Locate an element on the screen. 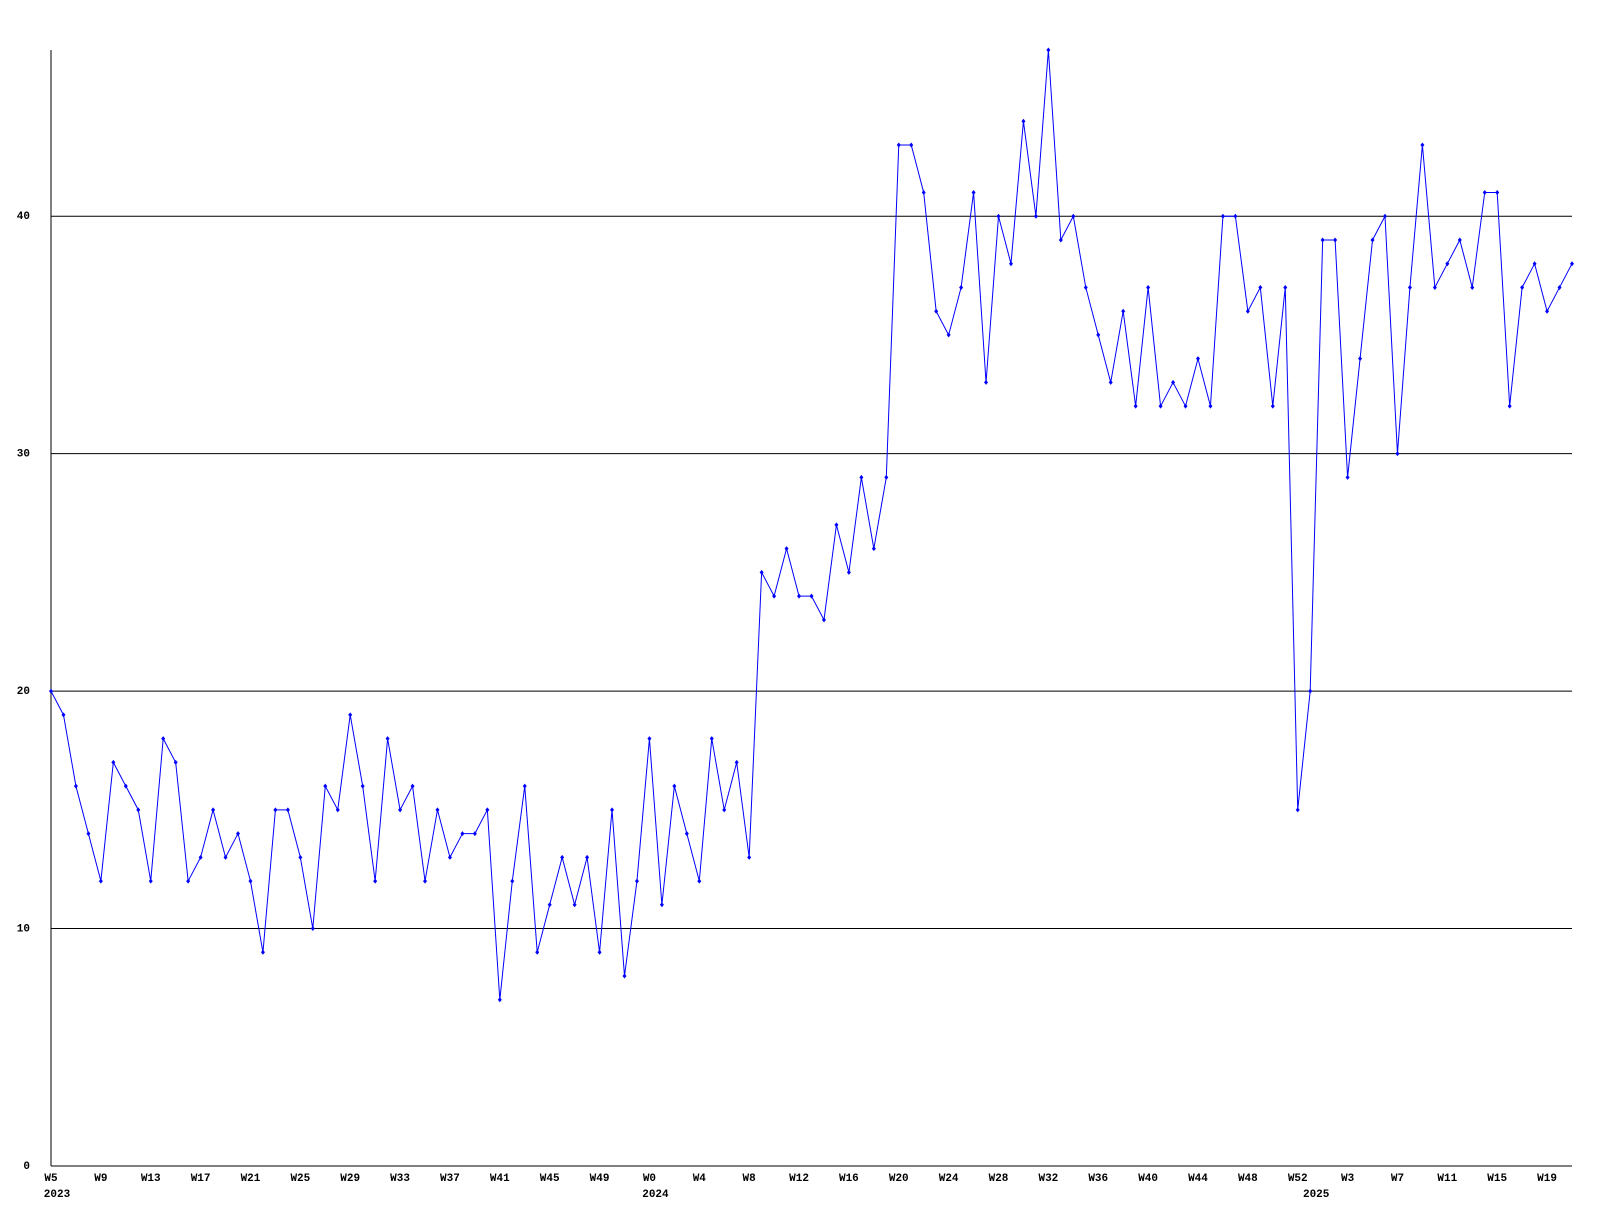  x-tick-label: W48 is located at coordinates (1248, 1179).